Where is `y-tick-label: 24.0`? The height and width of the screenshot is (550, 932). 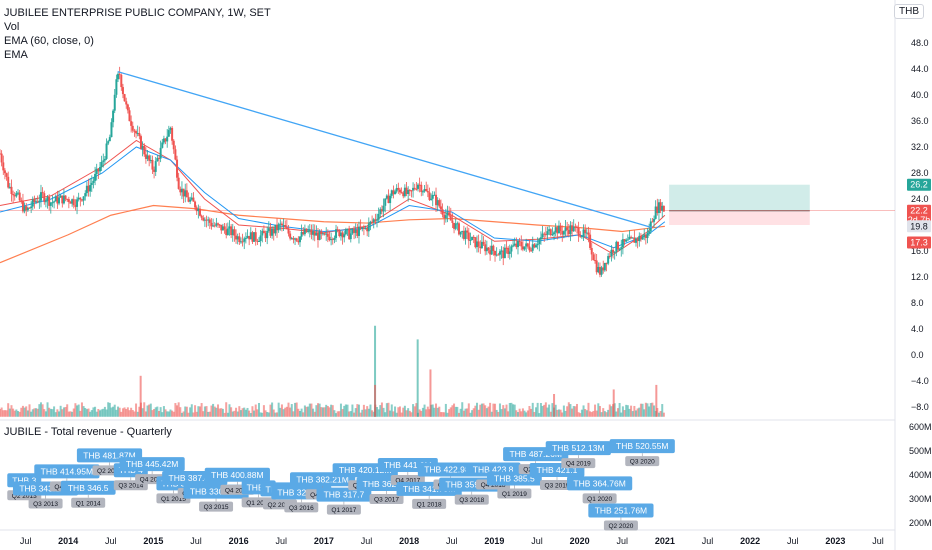
y-tick-label: 24.0 is located at coordinates (920, 199).